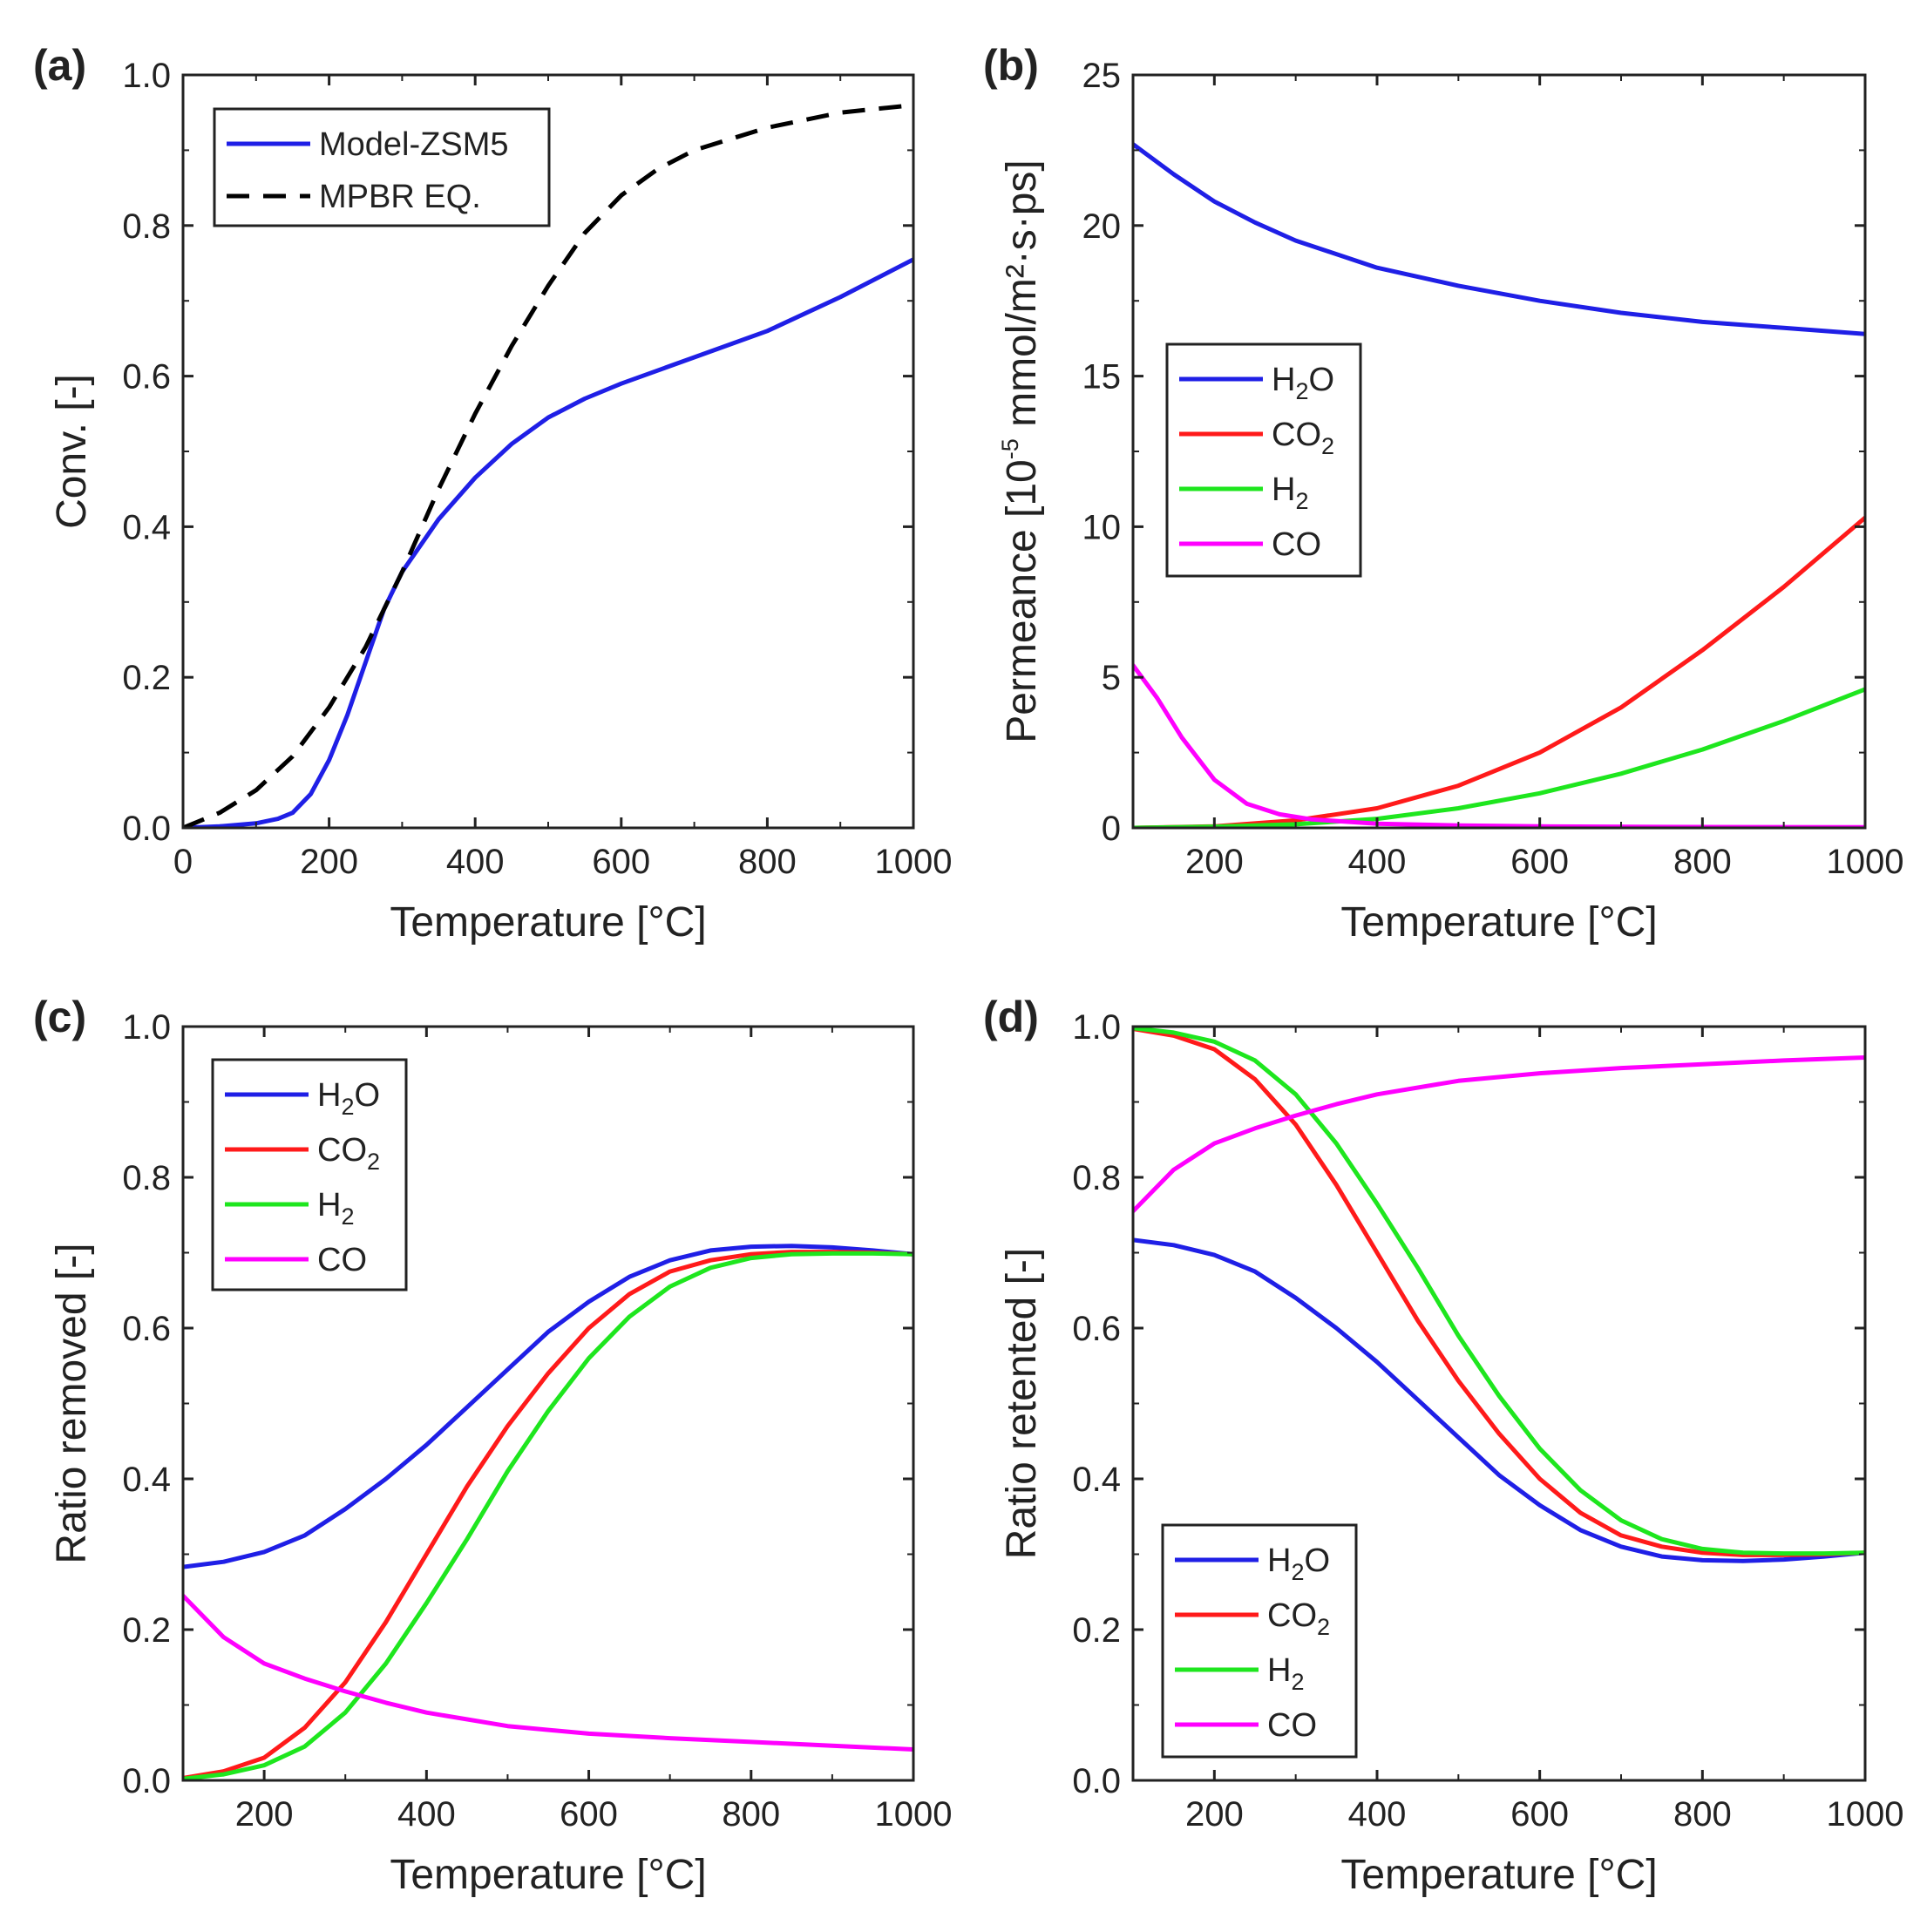 This screenshot has width=1927, height=1932. I want to click on series-line-d-h2o, so click(1499, 1400).